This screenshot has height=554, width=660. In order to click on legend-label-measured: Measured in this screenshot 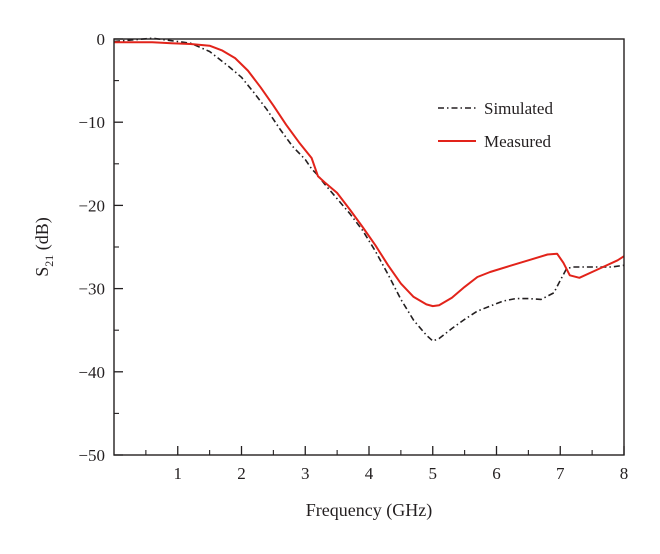, I will do `click(518, 141)`.